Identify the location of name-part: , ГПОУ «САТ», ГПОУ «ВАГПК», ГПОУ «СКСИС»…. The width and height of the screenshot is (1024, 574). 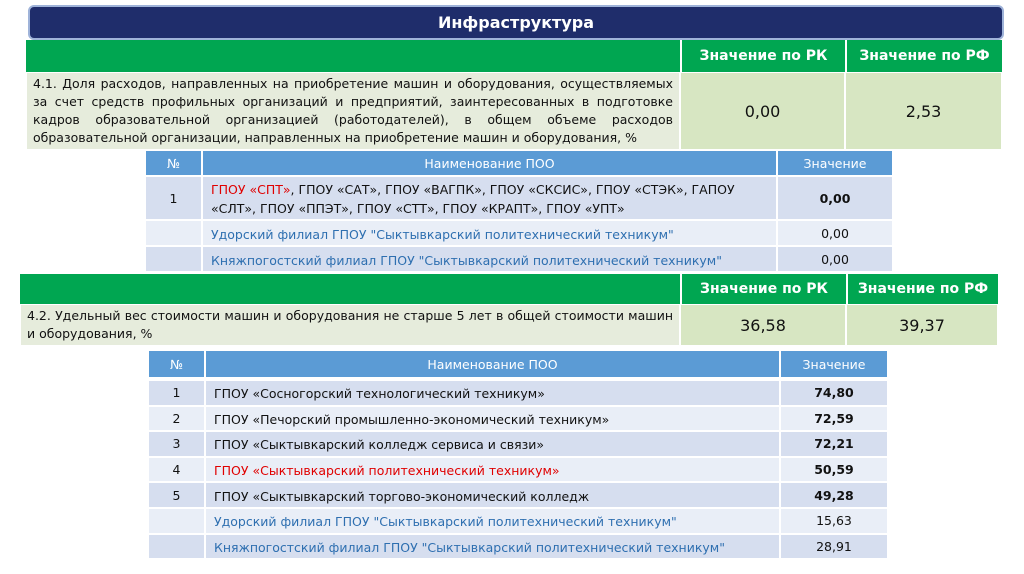
(473, 199).